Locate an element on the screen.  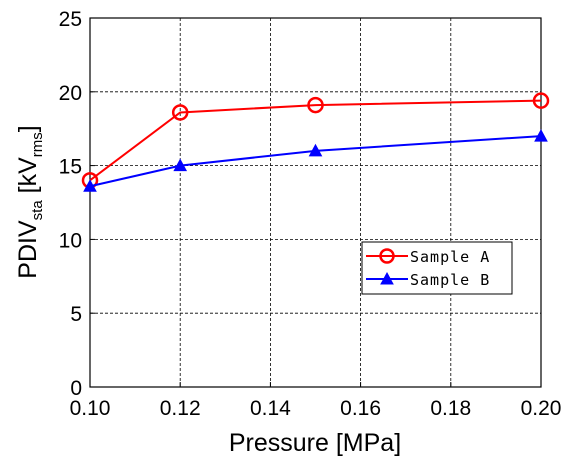
y-tick-label: 10 is located at coordinates (70, 240).